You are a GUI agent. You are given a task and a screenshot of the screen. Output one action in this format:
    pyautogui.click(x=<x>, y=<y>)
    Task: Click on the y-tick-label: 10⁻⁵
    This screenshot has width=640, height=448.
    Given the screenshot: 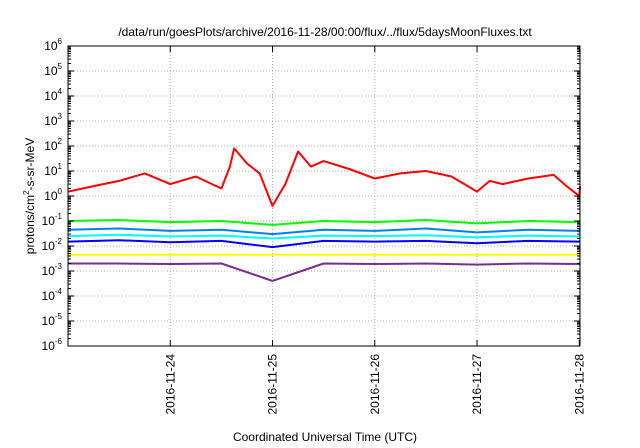 What is the action you would take?
    pyautogui.click(x=52, y=320)
    